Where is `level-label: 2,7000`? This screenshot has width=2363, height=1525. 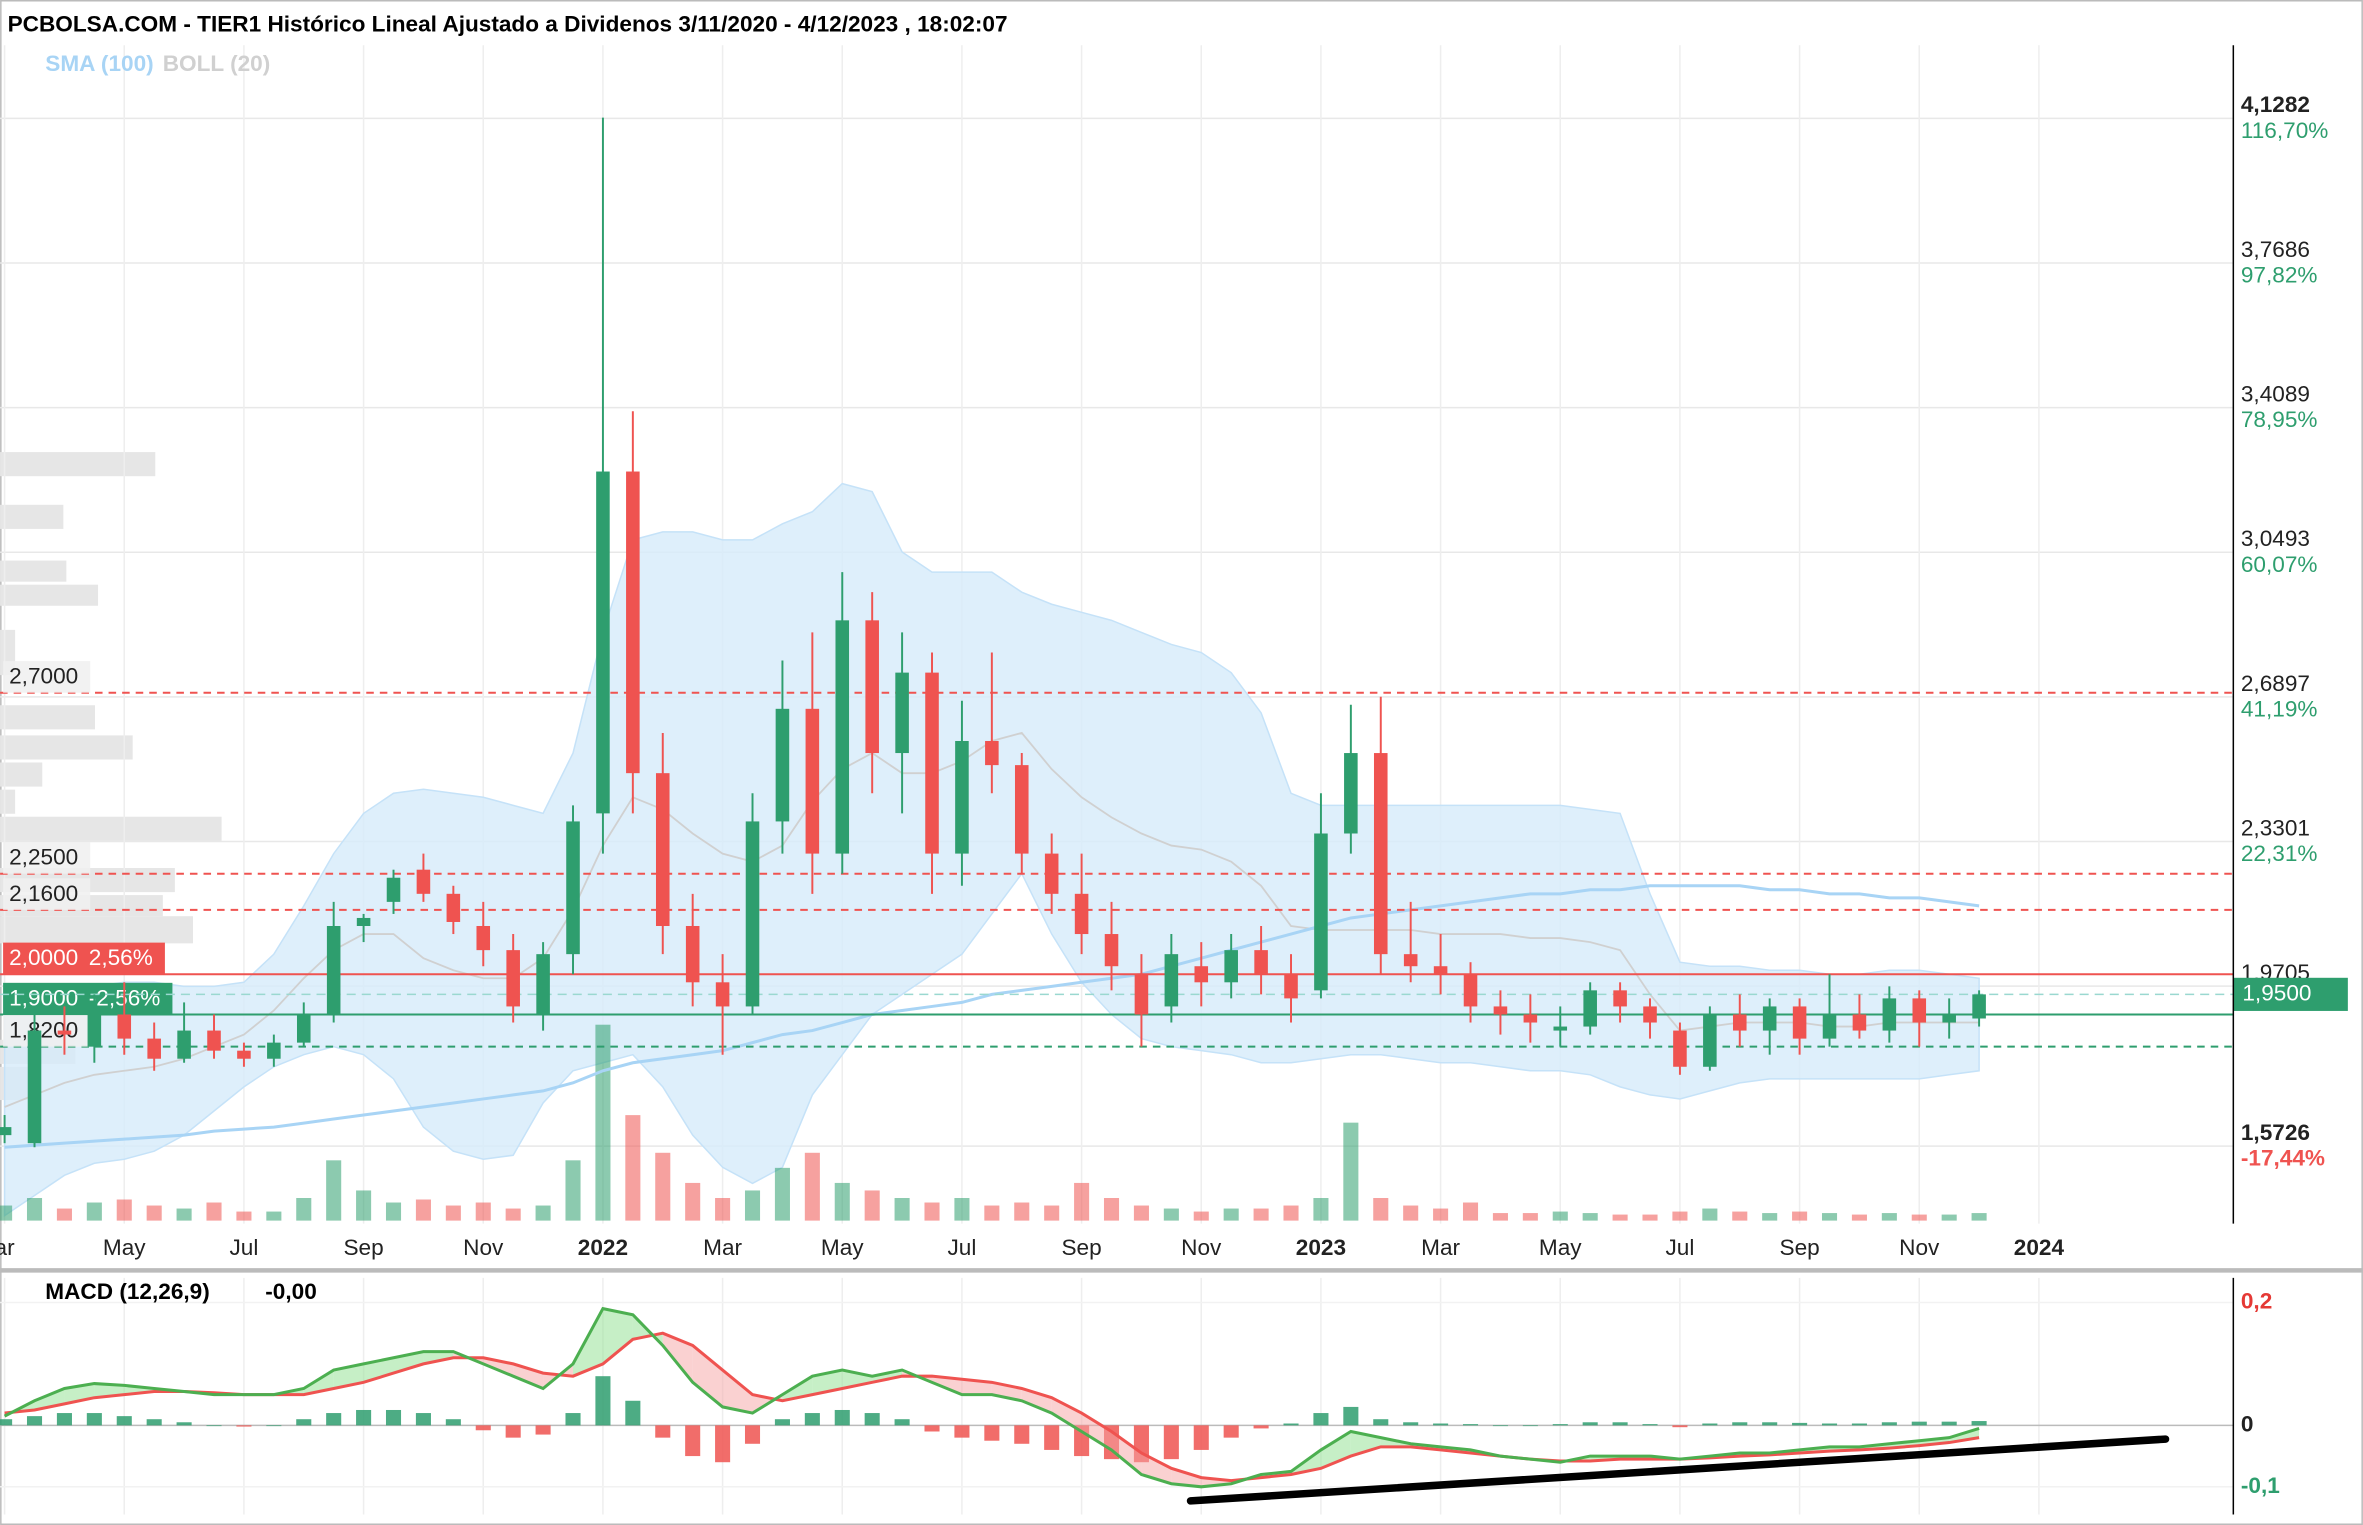 level-label: 2,7000 is located at coordinates (43, 676).